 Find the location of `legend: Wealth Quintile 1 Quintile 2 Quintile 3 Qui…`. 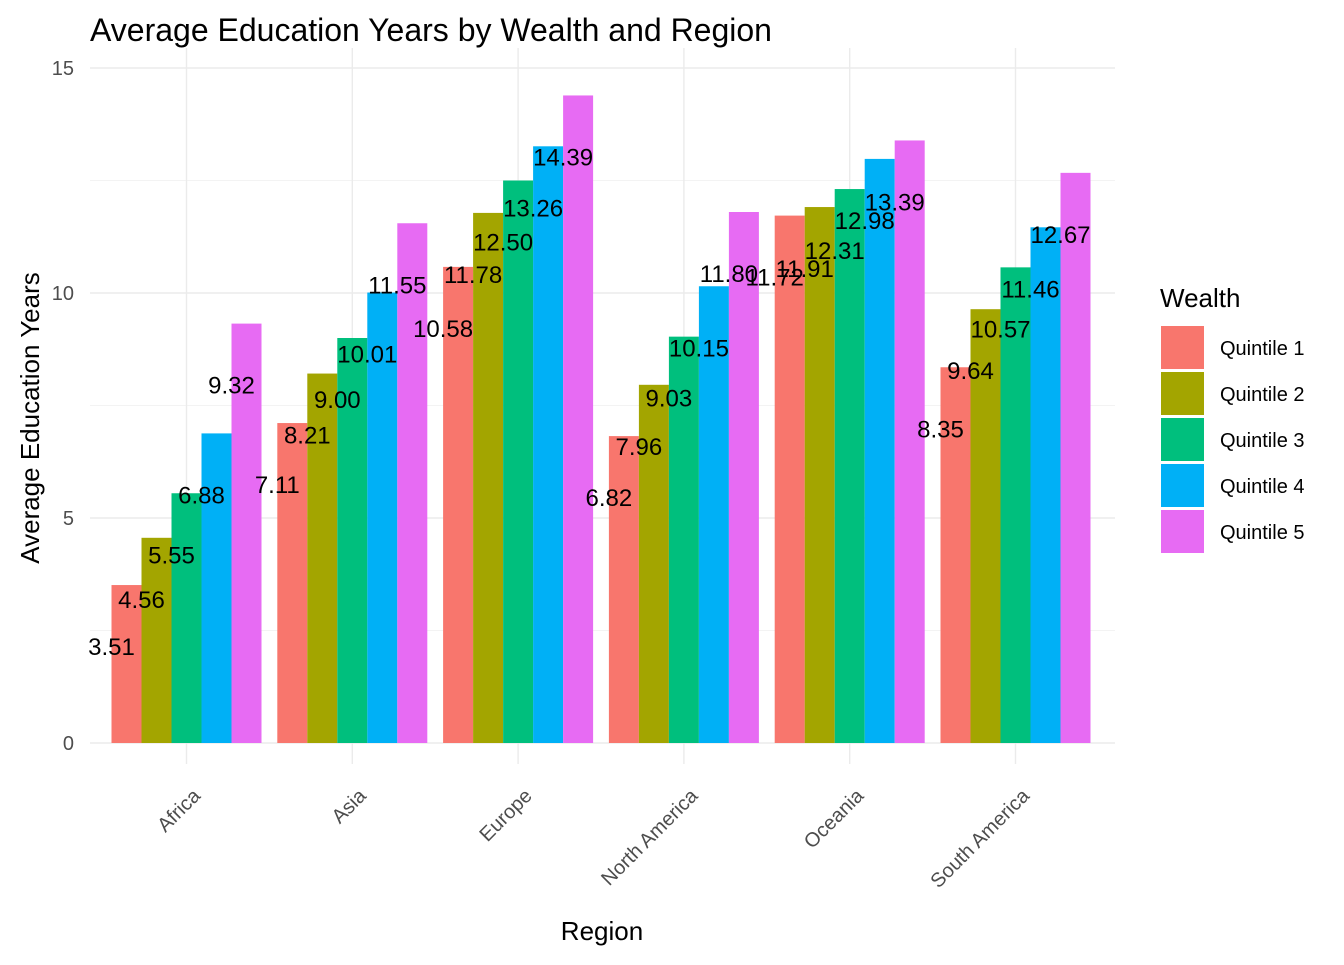

legend: Wealth Quintile 1 Quintile 2 Quintile 3 Qui… is located at coordinates (1232, 418).